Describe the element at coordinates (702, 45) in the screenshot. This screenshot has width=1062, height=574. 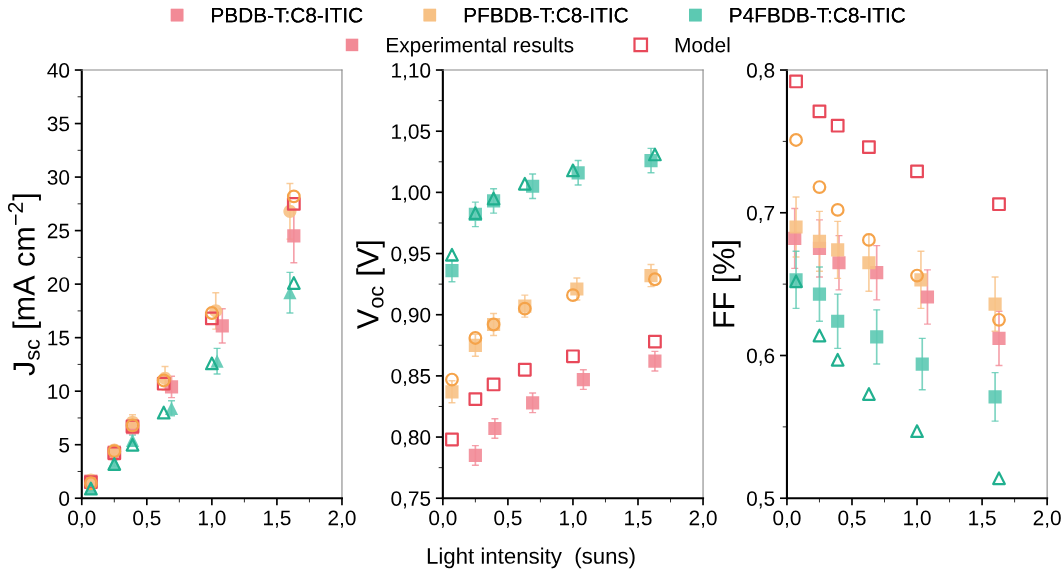
I see `legend-label: Model` at that location.